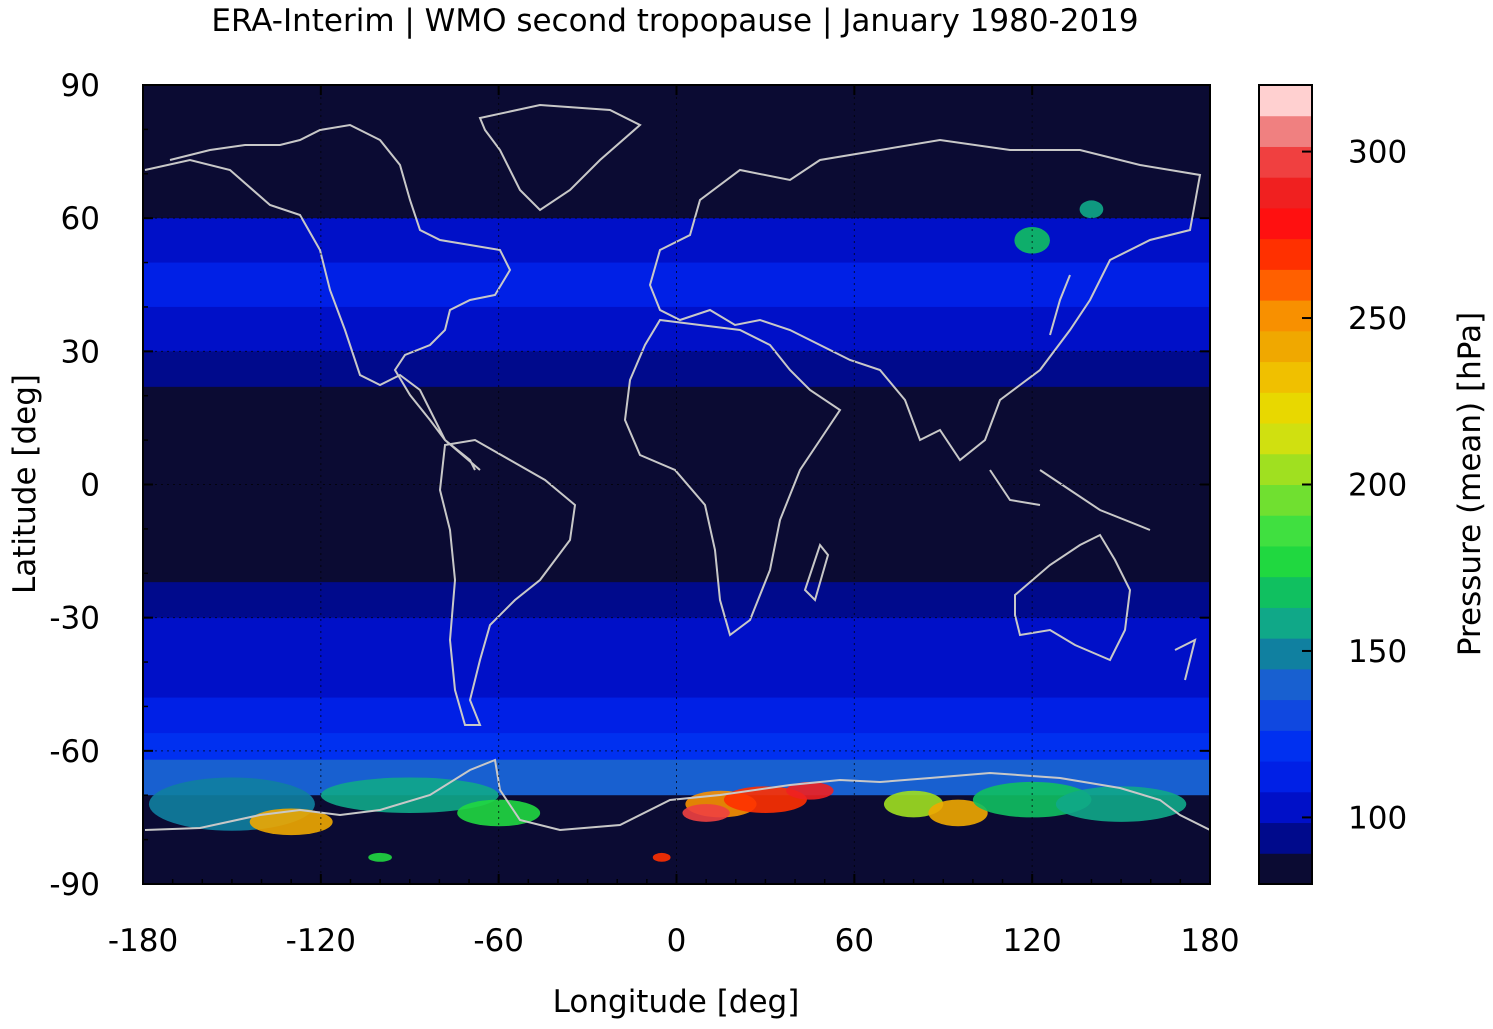  What do you see at coordinates (677, 795) in the screenshot?
I see `coast-antarctica` at bounding box center [677, 795].